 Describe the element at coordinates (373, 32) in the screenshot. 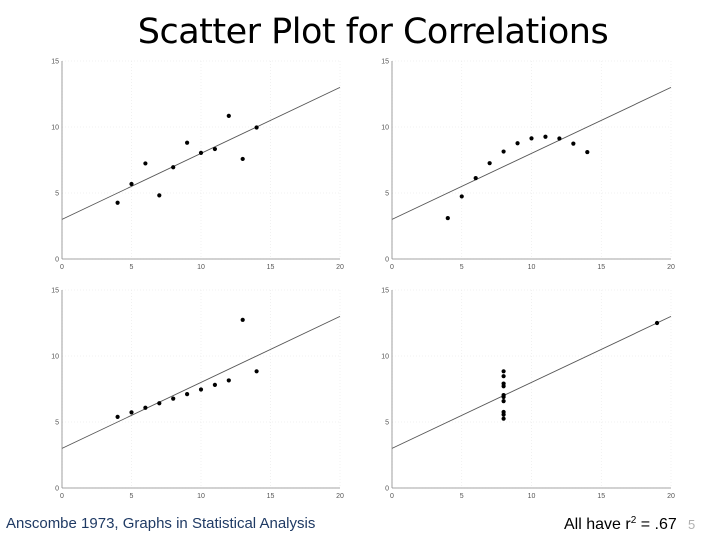

I see `slide-title: Scatter Plot for Correlations` at that location.